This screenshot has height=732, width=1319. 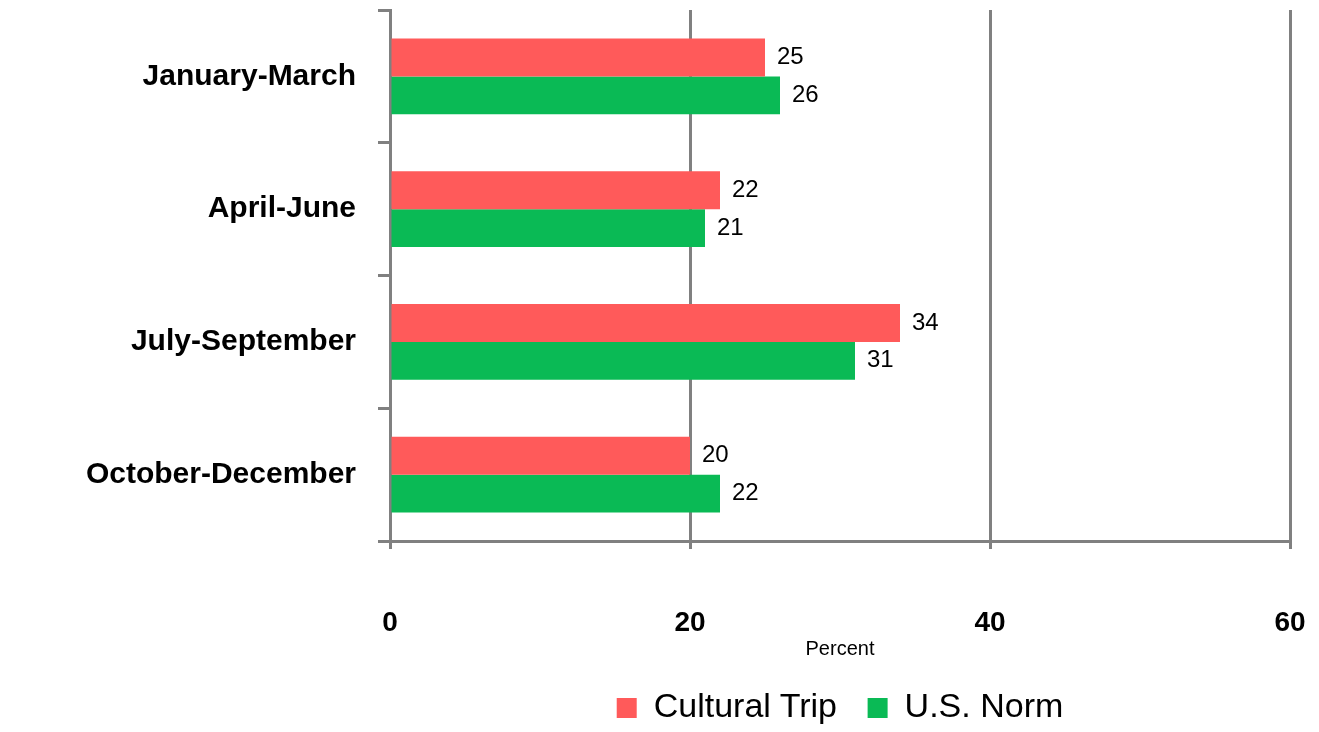 I want to click on y-tick-label: July-September, so click(x=243, y=340).